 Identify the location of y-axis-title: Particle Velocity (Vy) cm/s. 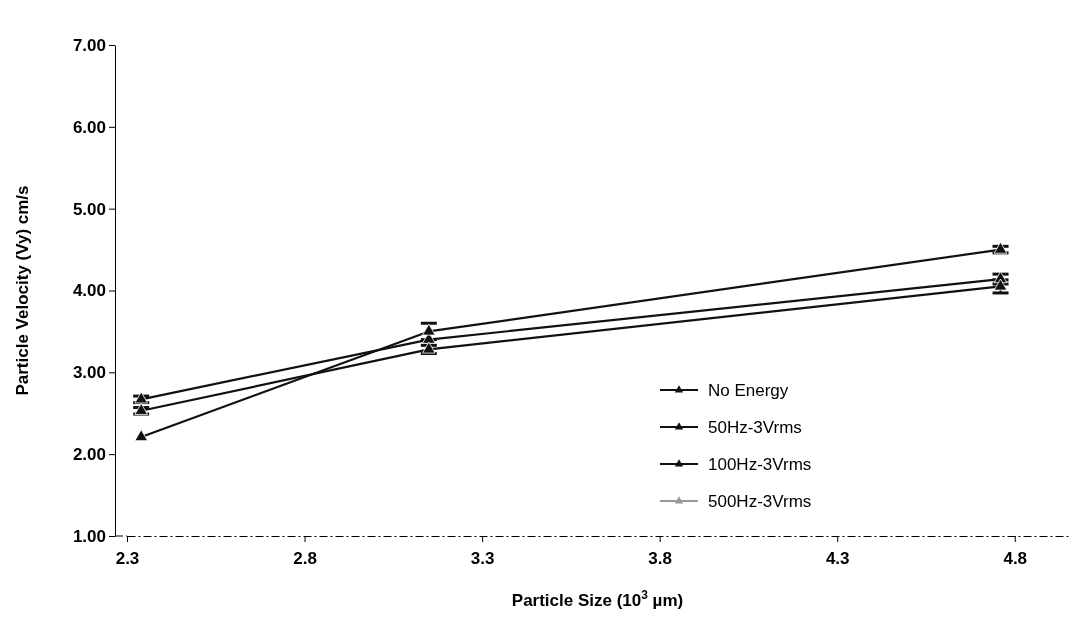
(22, 290).